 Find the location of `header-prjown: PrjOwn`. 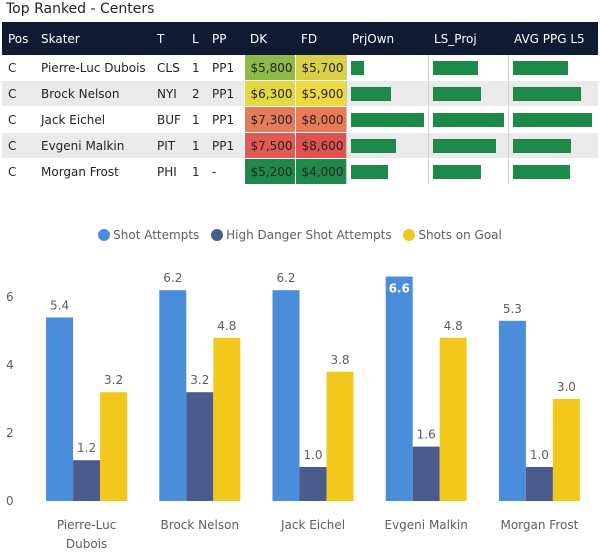

header-prjown: PrjOwn is located at coordinates (387, 38).